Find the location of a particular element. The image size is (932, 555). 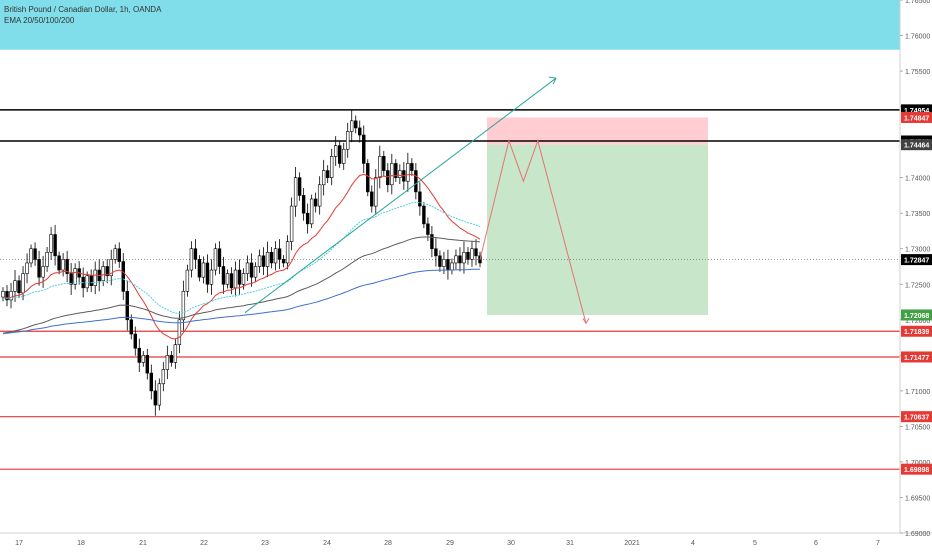

price-label-text: 1.71839 is located at coordinates (916, 332).